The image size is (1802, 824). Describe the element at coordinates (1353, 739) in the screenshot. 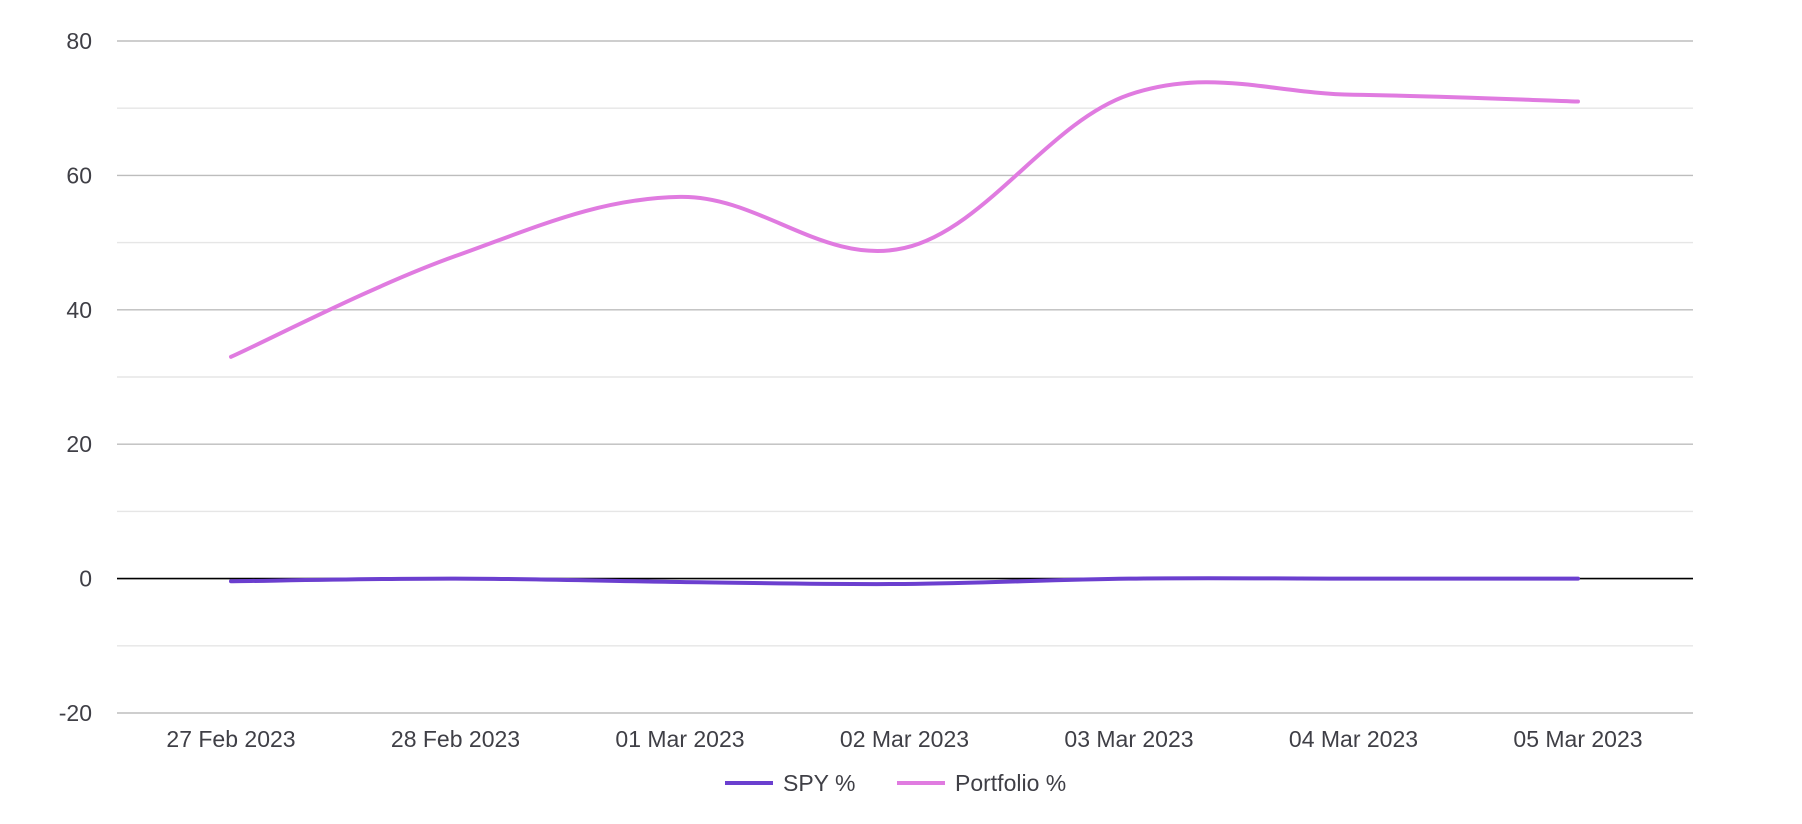

I see `x-tick-label: 04 Mar 2023` at that location.